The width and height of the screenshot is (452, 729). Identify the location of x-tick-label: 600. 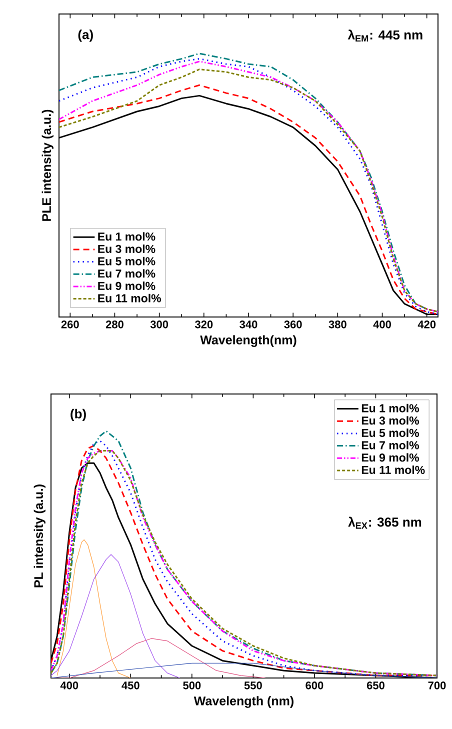
(315, 686).